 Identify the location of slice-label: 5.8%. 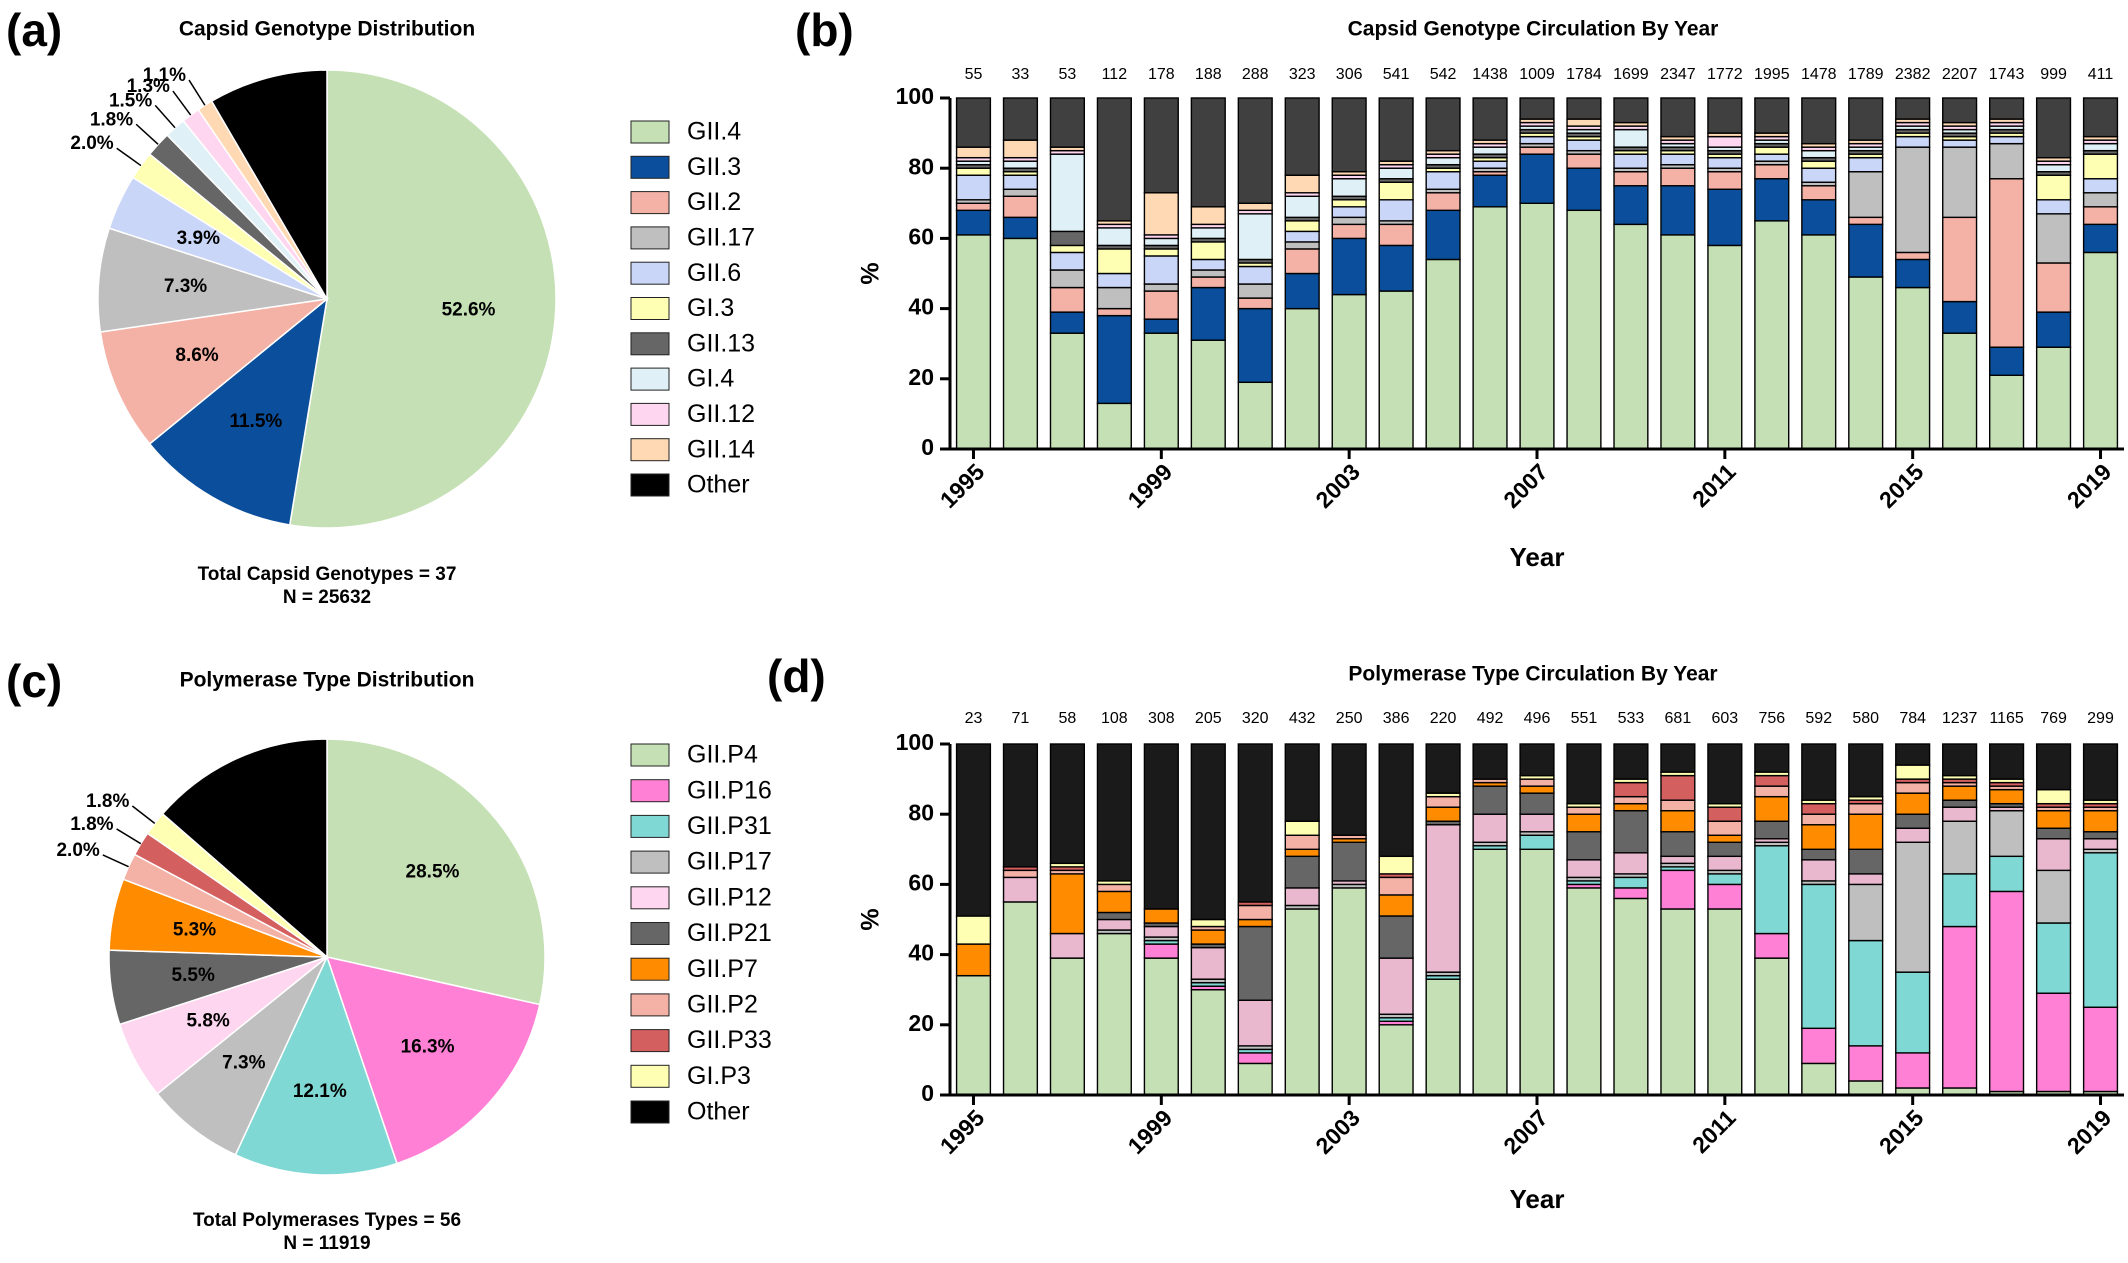
(207, 1020).